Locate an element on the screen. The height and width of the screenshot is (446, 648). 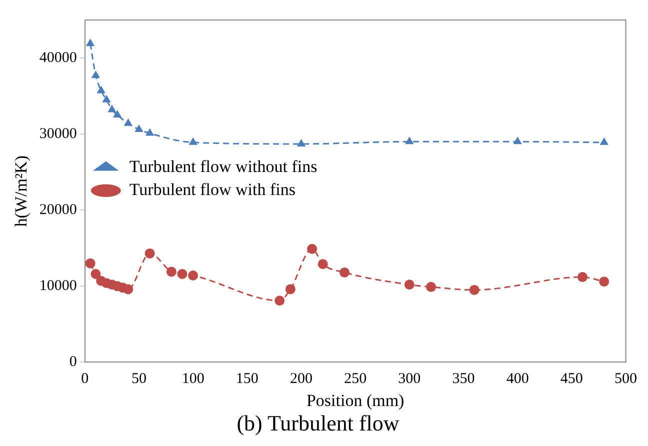
x-tick-label: 300 is located at coordinates (409, 379).